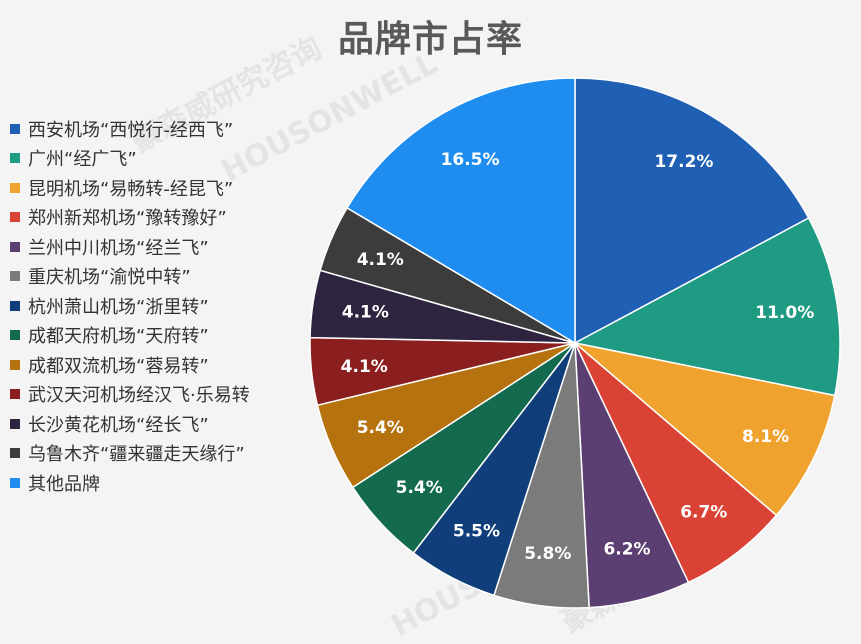 This screenshot has height=644, width=861. Describe the element at coordinates (118, 337) in the screenshot. I see `legend-label: 成都天府机场“天府转”` at that location.